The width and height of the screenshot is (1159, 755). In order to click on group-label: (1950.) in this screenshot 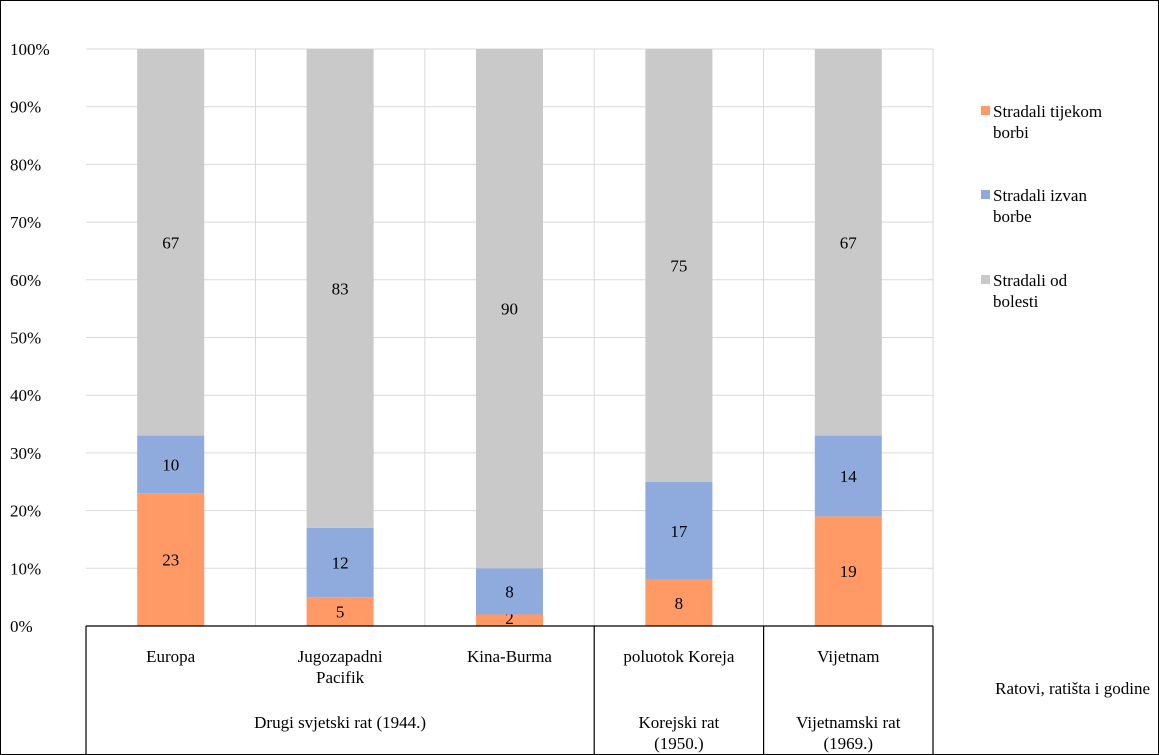, I will do `click(679, 743)`.